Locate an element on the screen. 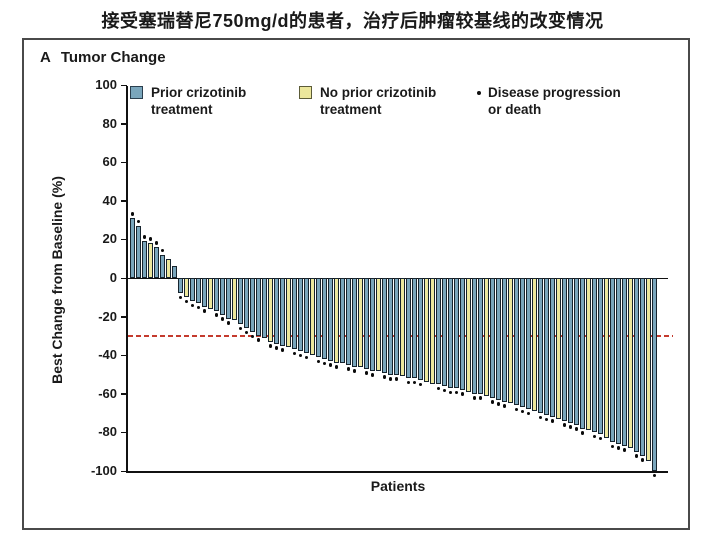  y-tick-label: 60 is located at coordinates (109, 162).